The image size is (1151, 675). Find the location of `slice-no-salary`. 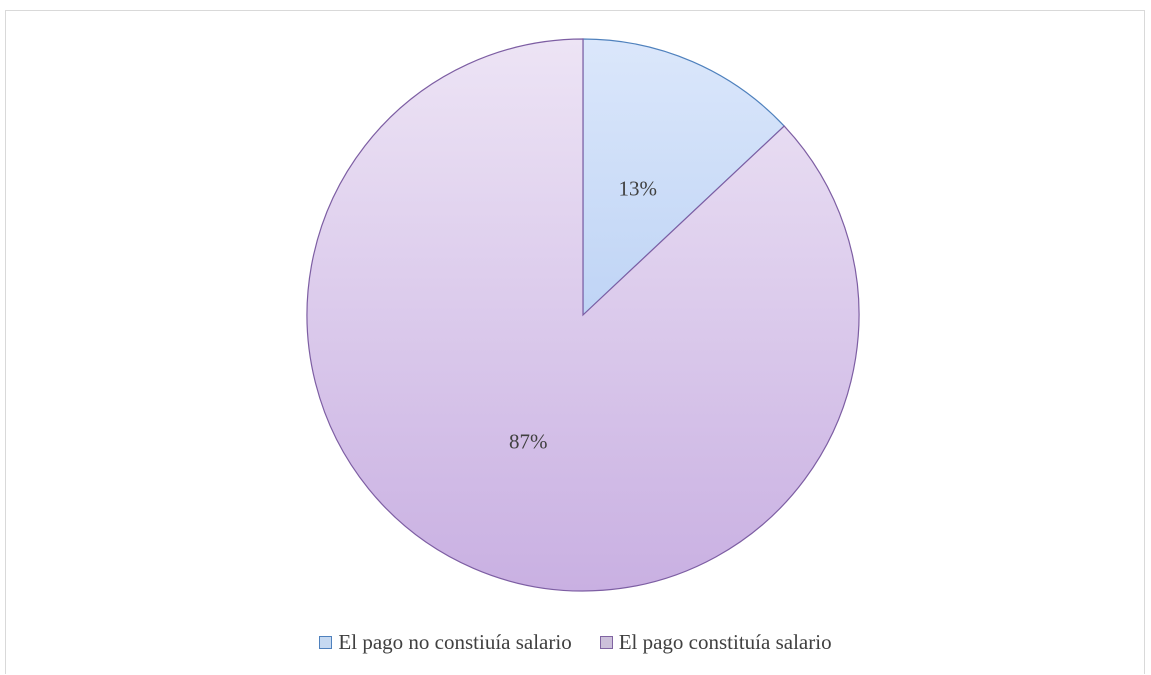

slice-no-salary is located at coordinates (684, 177).